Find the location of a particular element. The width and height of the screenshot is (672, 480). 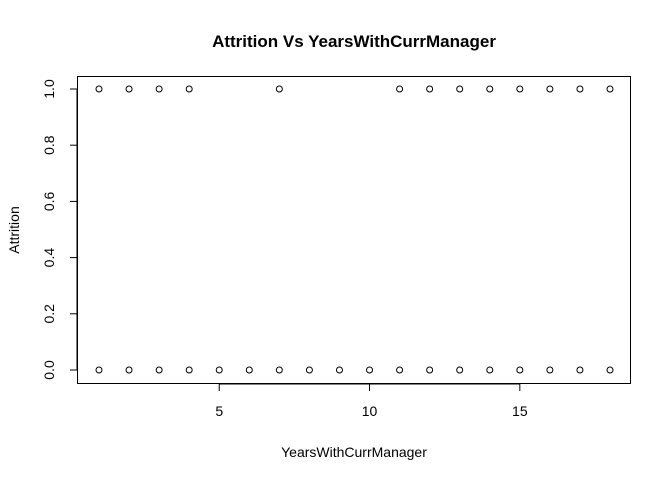

y-tick-label: 0.8 is located at coordinates (49, 145).